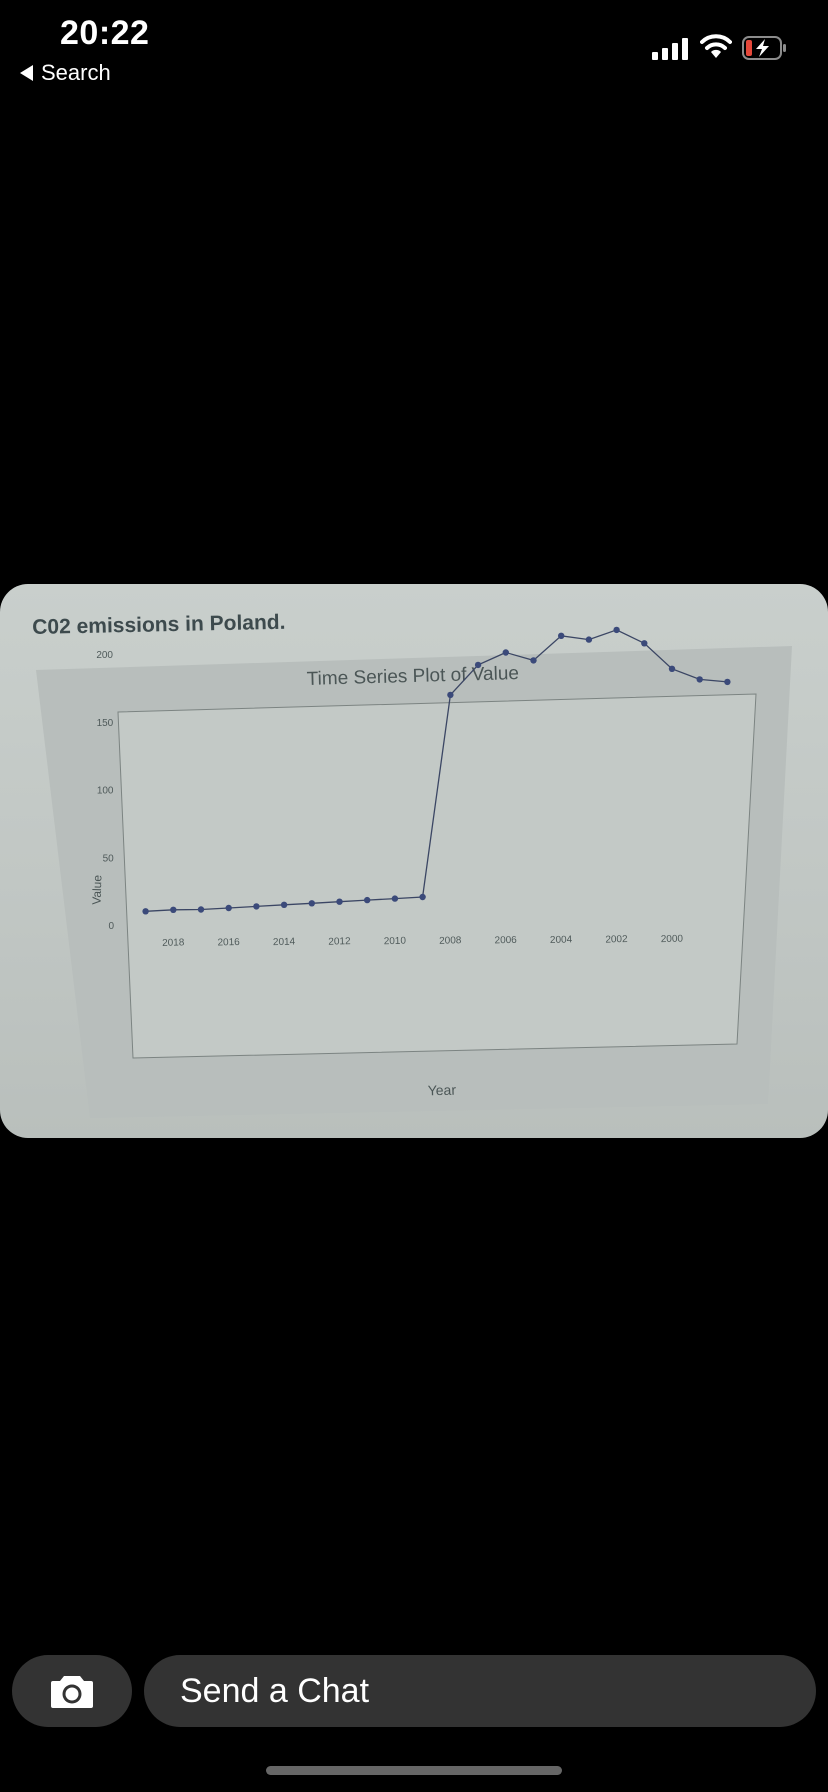  Describe the element at coordinates (672, 940) in the screenshot. I see `x-tick-label: 2000` at that location.